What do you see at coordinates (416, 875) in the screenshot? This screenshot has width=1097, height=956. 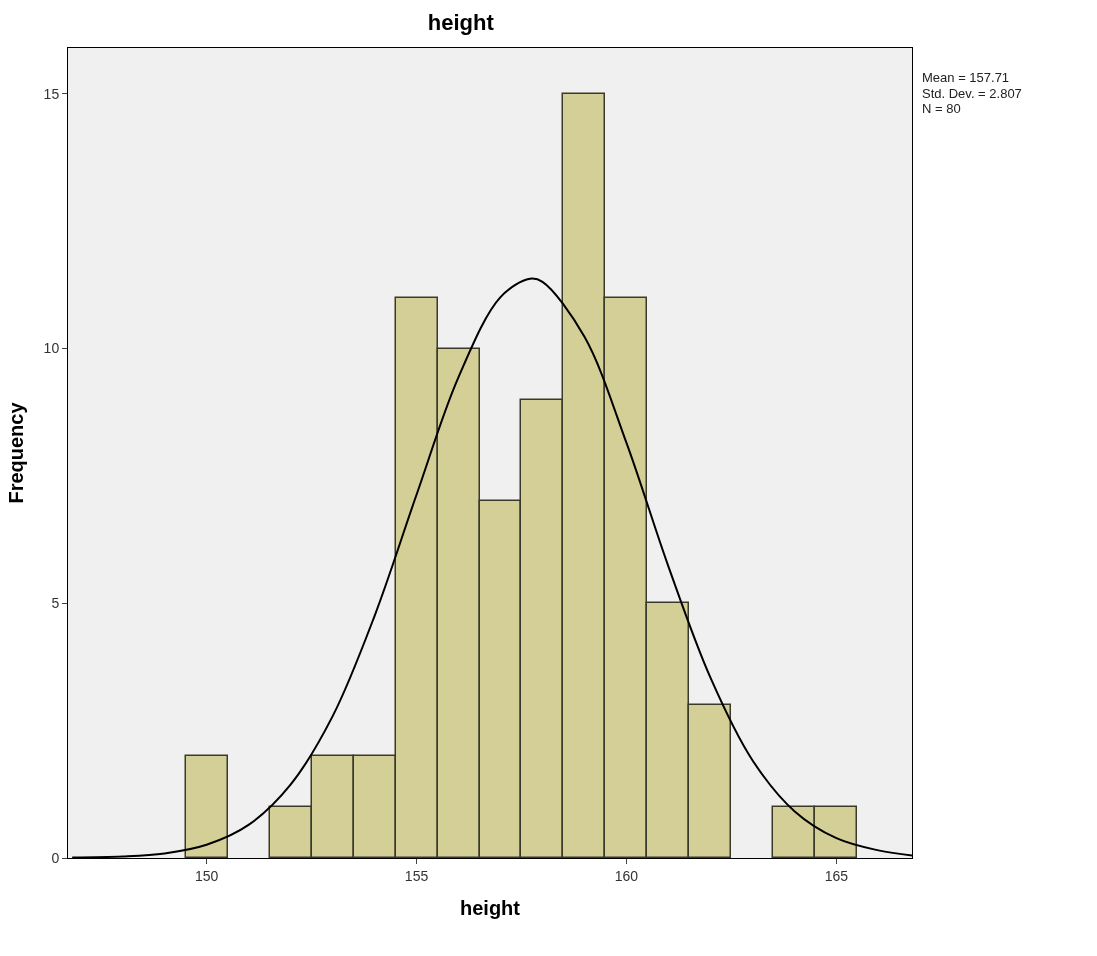 I see `x-tick-label: 155` at bounding box center [416, 875].